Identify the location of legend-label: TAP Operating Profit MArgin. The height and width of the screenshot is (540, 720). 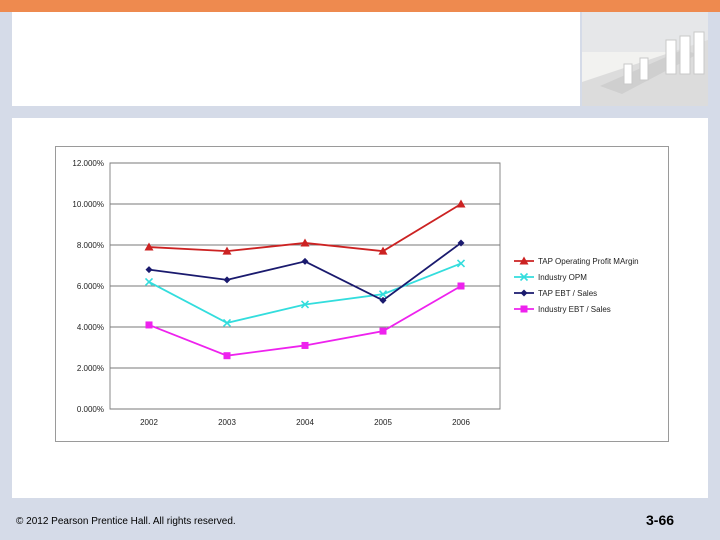
(588, 261).